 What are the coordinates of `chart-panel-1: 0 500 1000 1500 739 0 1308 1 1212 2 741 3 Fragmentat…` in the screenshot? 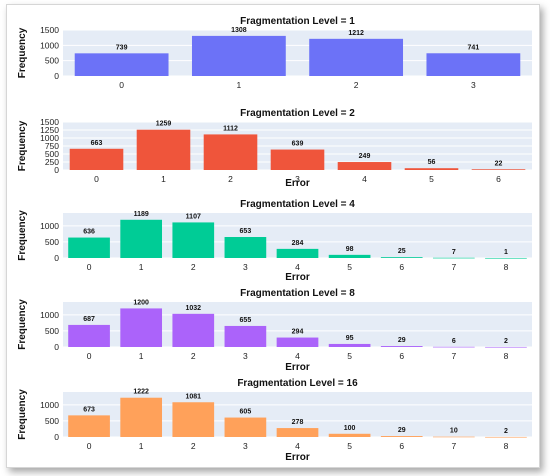 It's located at (274, 53).